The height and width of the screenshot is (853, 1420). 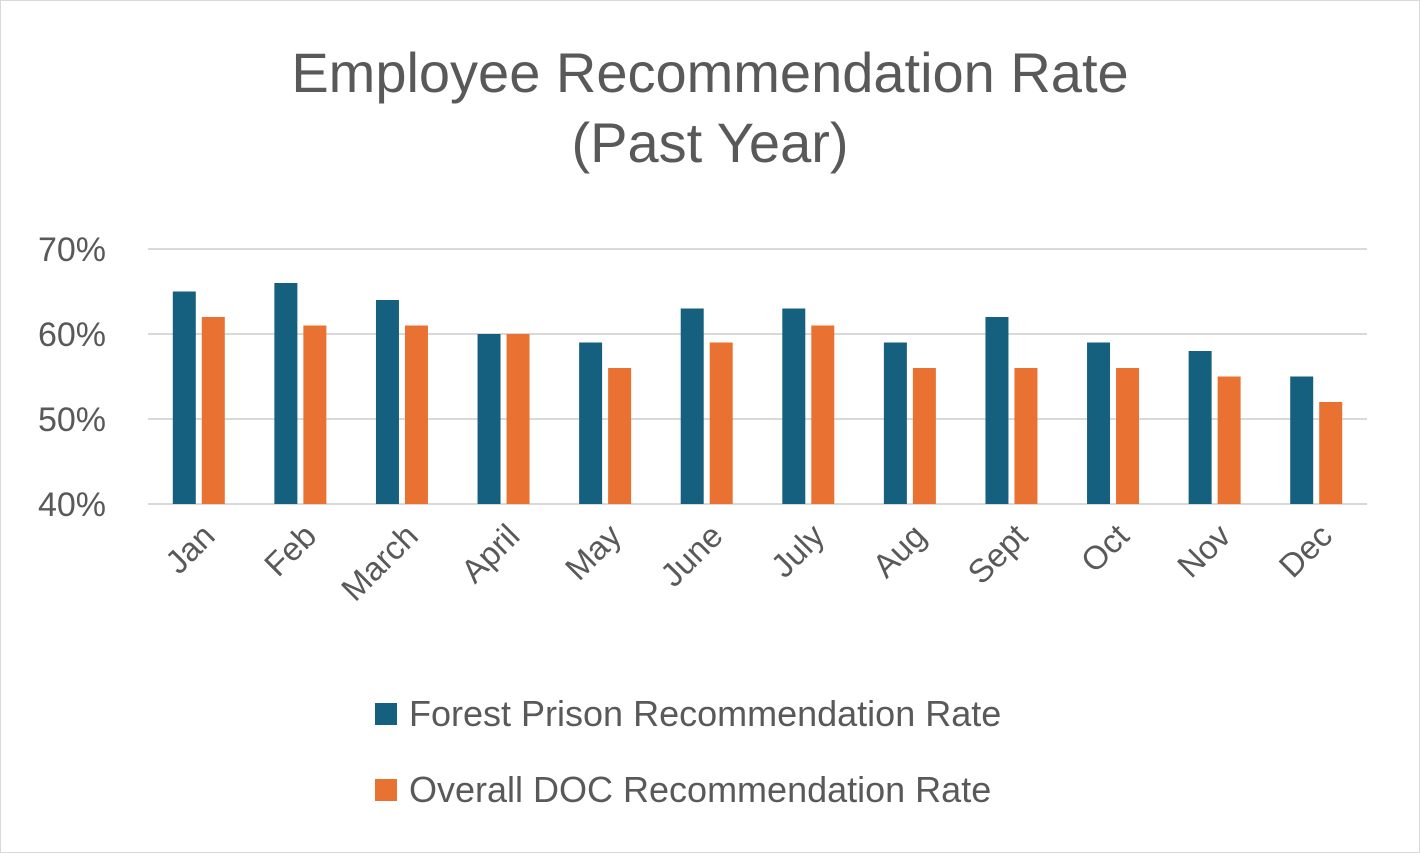 What do you see at coordinates (386, 790) in the screenshot?
I see `legend-swatch-overall-doc` at bounding box center [386, 790].